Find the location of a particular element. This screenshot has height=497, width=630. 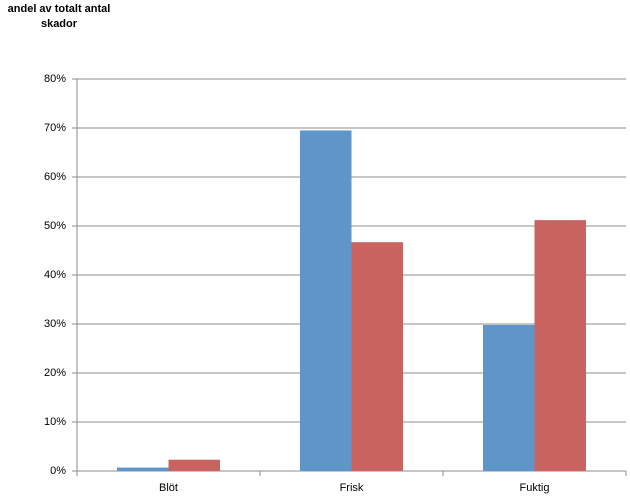

y-axis-label: andel av totalt antal skador is located at coordinates (59, 16).